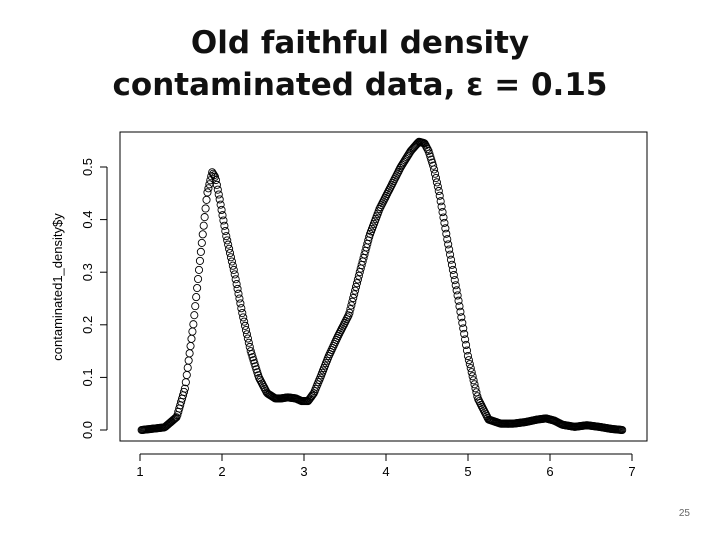 This screenshot has height=540, width=720. Describe the element at coordinates (93, 298) in the screenshot. I see `y-axis-ticks: 0.0 0.1 0.2 0.3 0.4 0.5` at that location.